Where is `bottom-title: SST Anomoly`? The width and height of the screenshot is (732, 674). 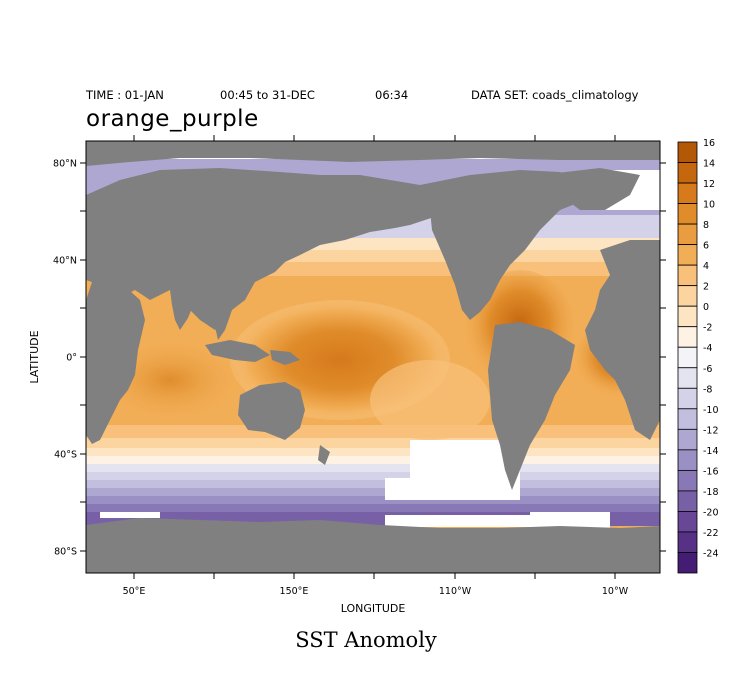
bottom-title: SST Anomoly is located at coordinates (366, 640).